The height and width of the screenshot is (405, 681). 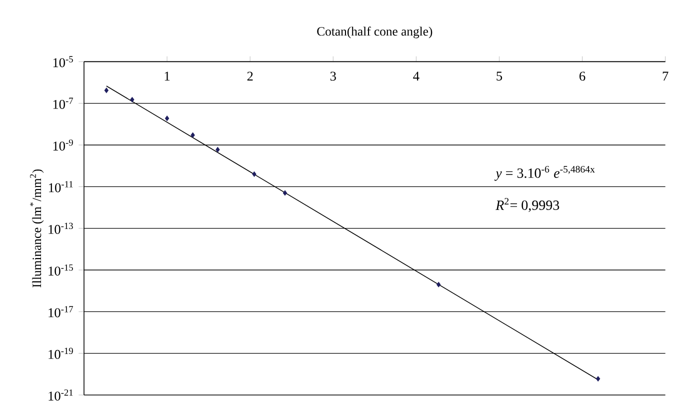 I want to click on y-tick-label: 10$^{-19}$, so click(x=60, y=353).